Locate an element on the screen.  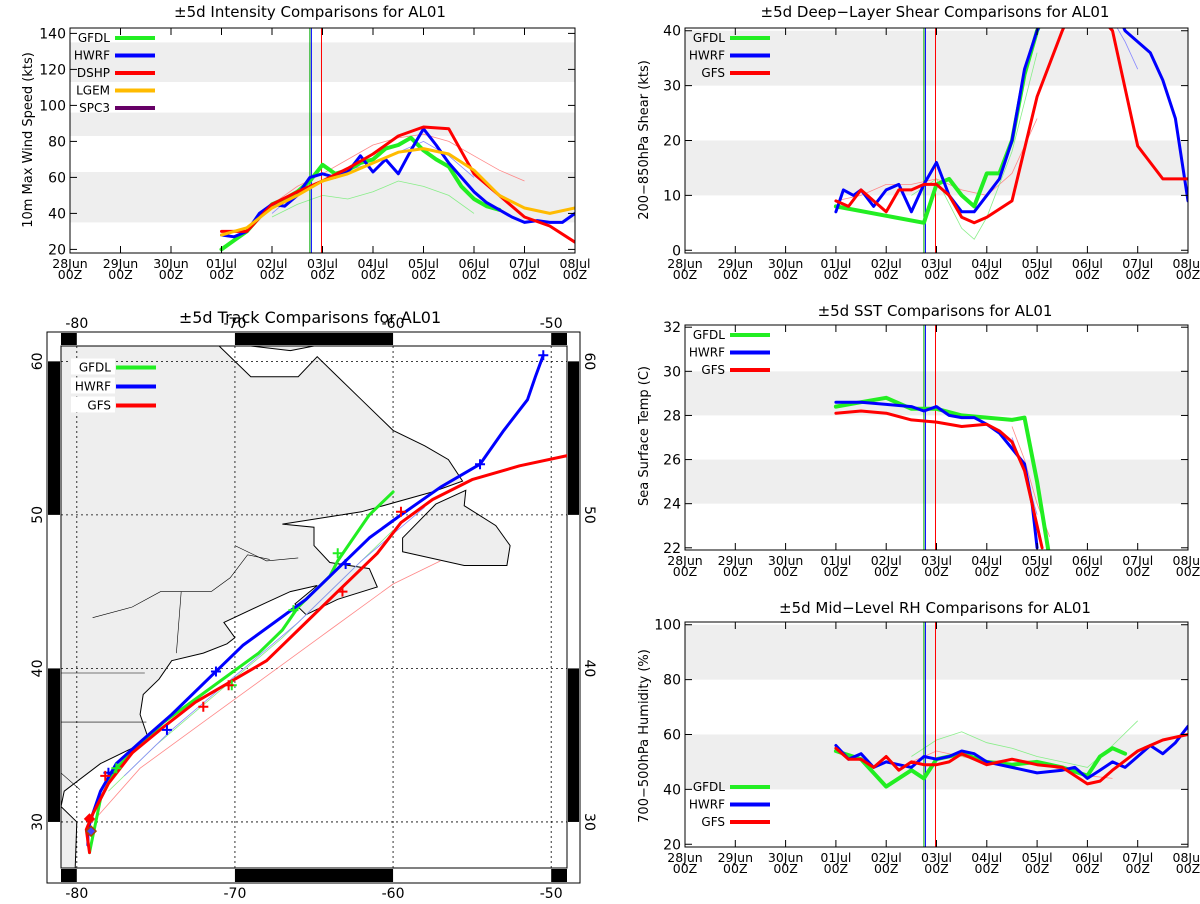
sst-ytick-label: 24 is located at coordinates (672, 505).